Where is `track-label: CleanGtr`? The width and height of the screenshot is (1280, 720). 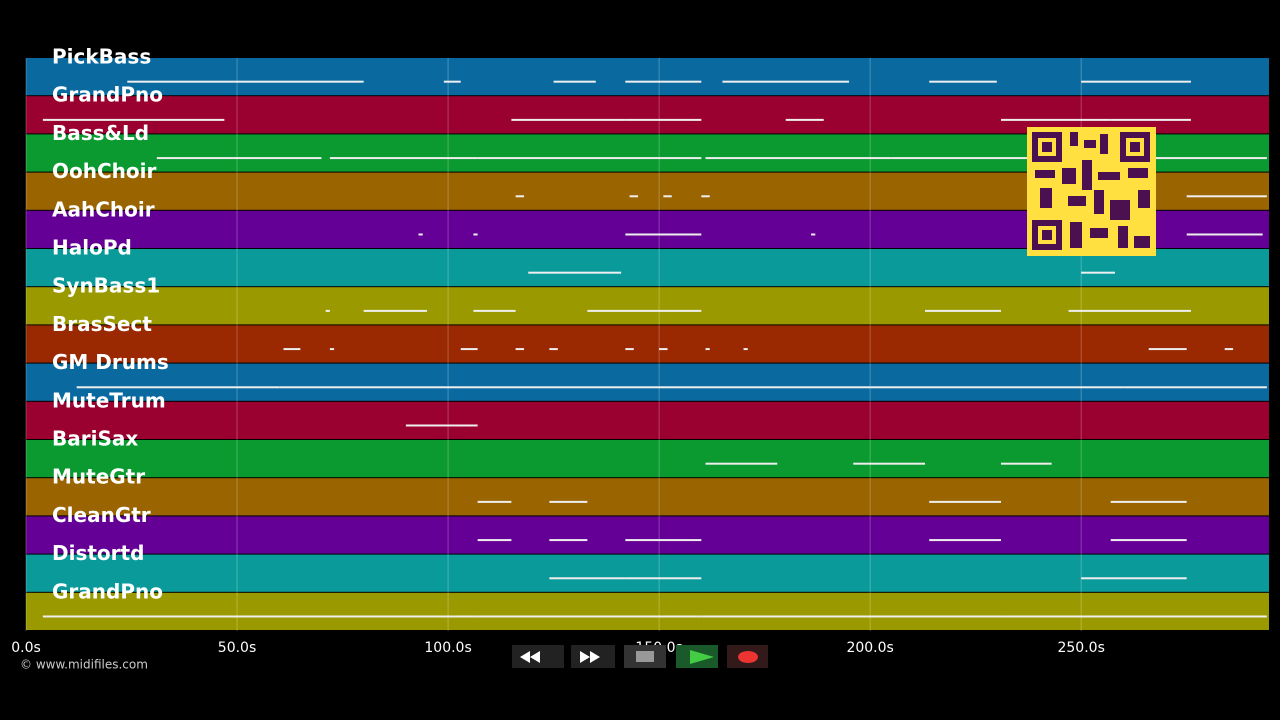 track-label: CleanGtr is located at coordinates (101, 515).